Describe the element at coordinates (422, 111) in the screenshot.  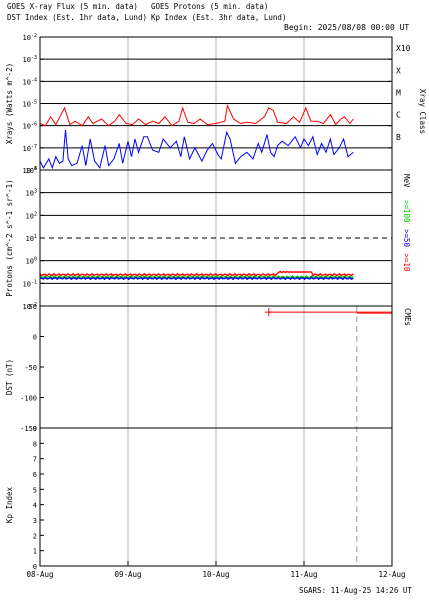
I see `xray-class-axis-label: Xray Class` at that location.